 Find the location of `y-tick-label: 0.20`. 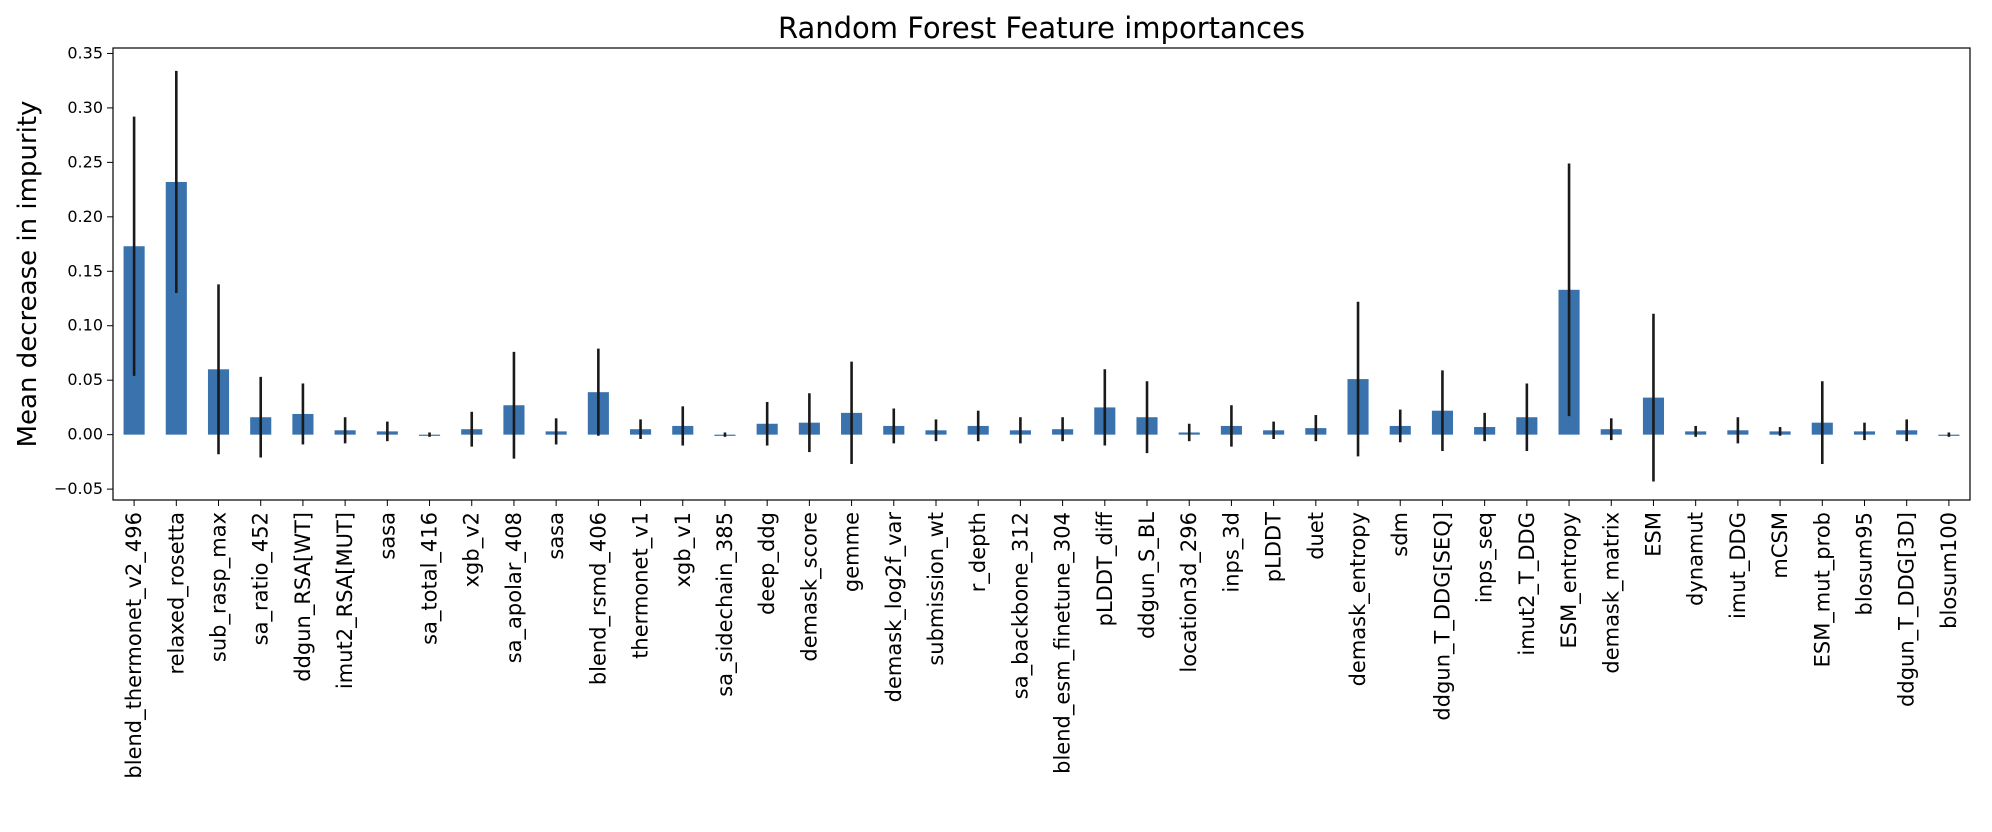

y-tick-label: 0.20 is located at coordinates (85, 216).